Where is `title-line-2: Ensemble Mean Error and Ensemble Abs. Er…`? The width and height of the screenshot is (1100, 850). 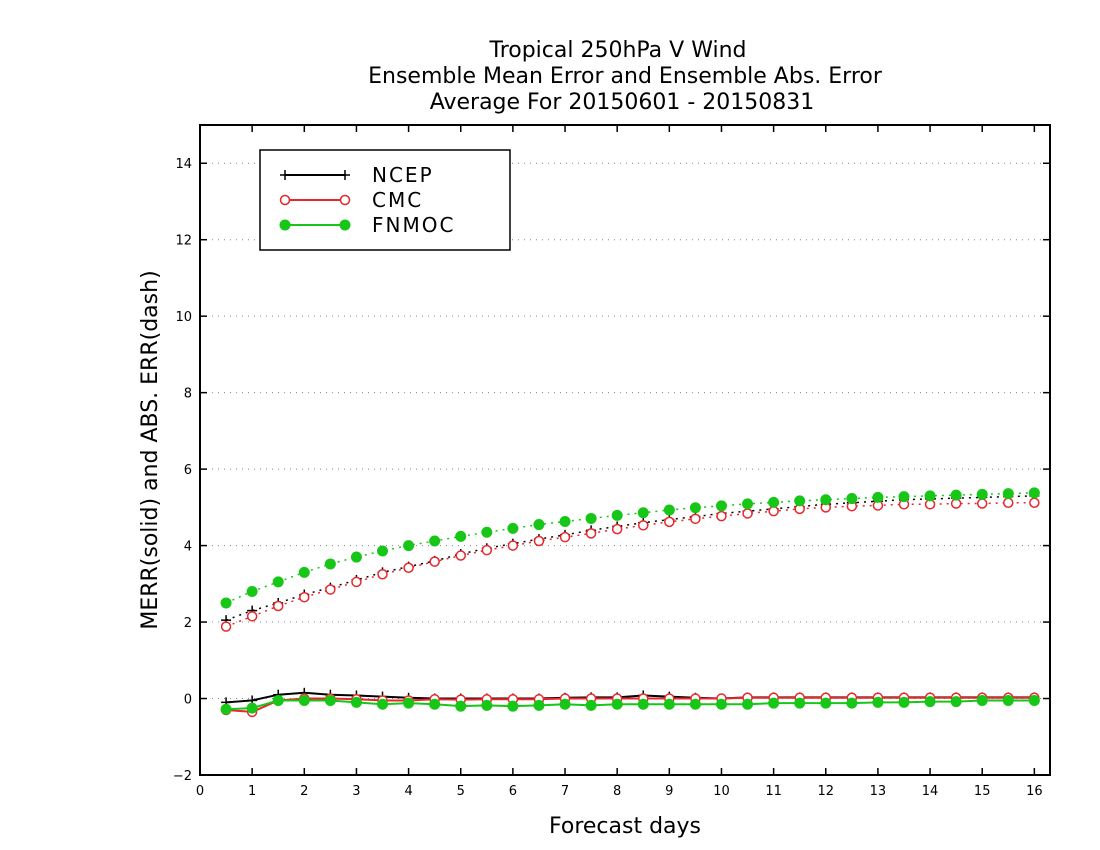 title-line-2: Ensemble Mean Error and Ensemble Abs. Er… is located at coordinates (625, 76).